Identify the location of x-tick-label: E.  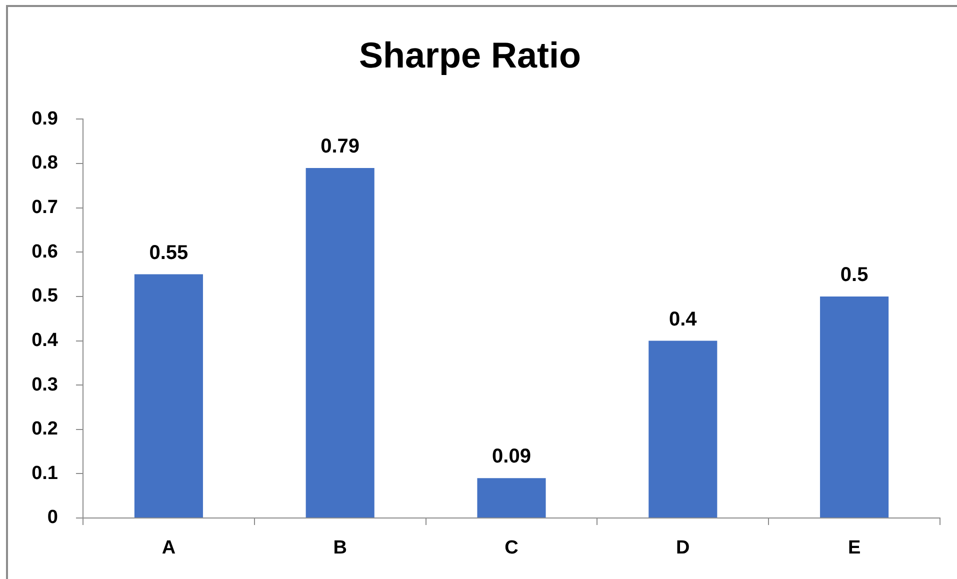
(854, 548).